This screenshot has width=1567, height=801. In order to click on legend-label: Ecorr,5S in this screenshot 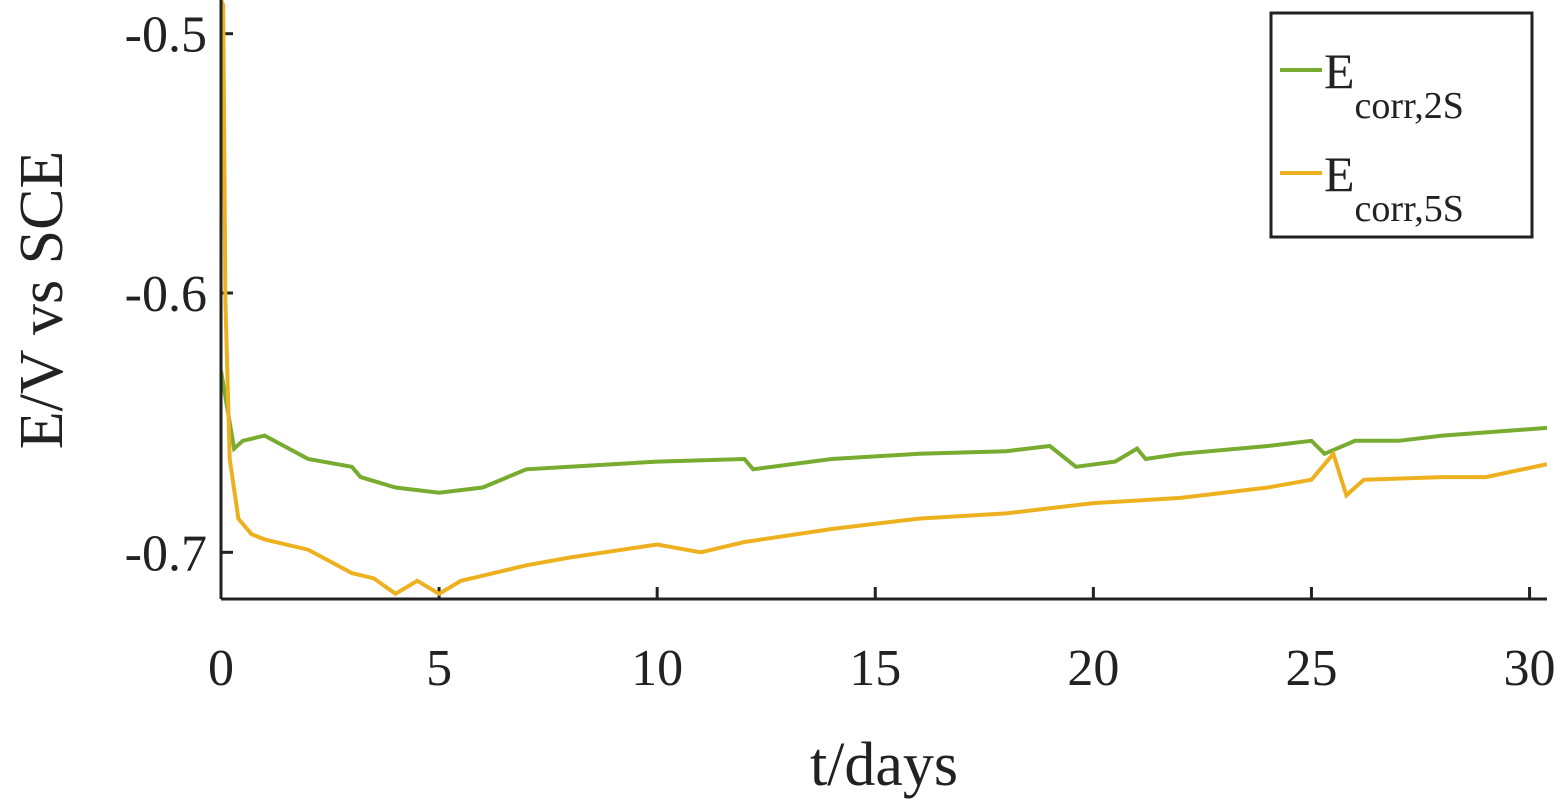, I will do `click(1394, 188)`.